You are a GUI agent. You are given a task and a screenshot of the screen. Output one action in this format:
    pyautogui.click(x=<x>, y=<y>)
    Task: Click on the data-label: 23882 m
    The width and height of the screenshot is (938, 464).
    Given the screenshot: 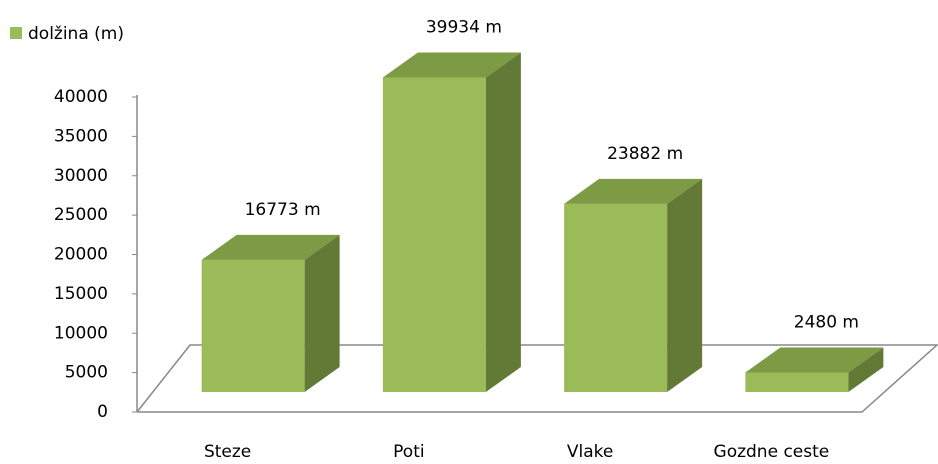 What is the action you would take?
    pyautogui.click(x=645, y=154)
    